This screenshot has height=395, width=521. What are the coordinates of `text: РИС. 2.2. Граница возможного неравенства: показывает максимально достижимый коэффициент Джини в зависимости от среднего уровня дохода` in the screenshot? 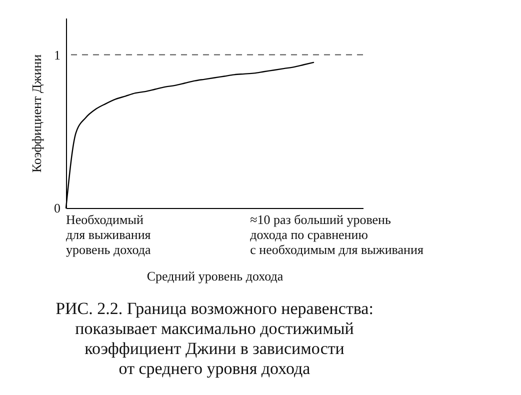 It's located at (215, 338).